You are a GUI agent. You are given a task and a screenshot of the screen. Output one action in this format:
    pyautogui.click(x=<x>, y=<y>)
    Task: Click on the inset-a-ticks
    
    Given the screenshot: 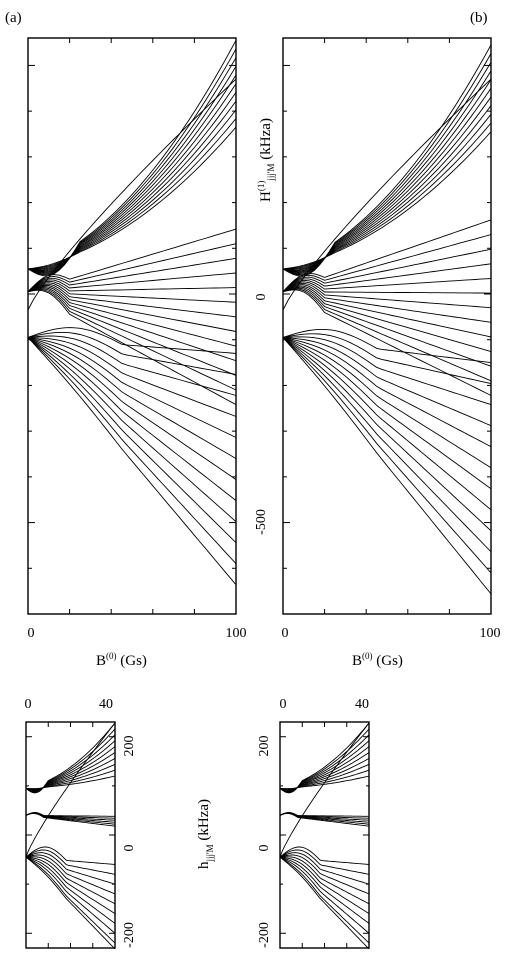 What is the action you would take?
    pyautogui.click(x=70, y=835)
    